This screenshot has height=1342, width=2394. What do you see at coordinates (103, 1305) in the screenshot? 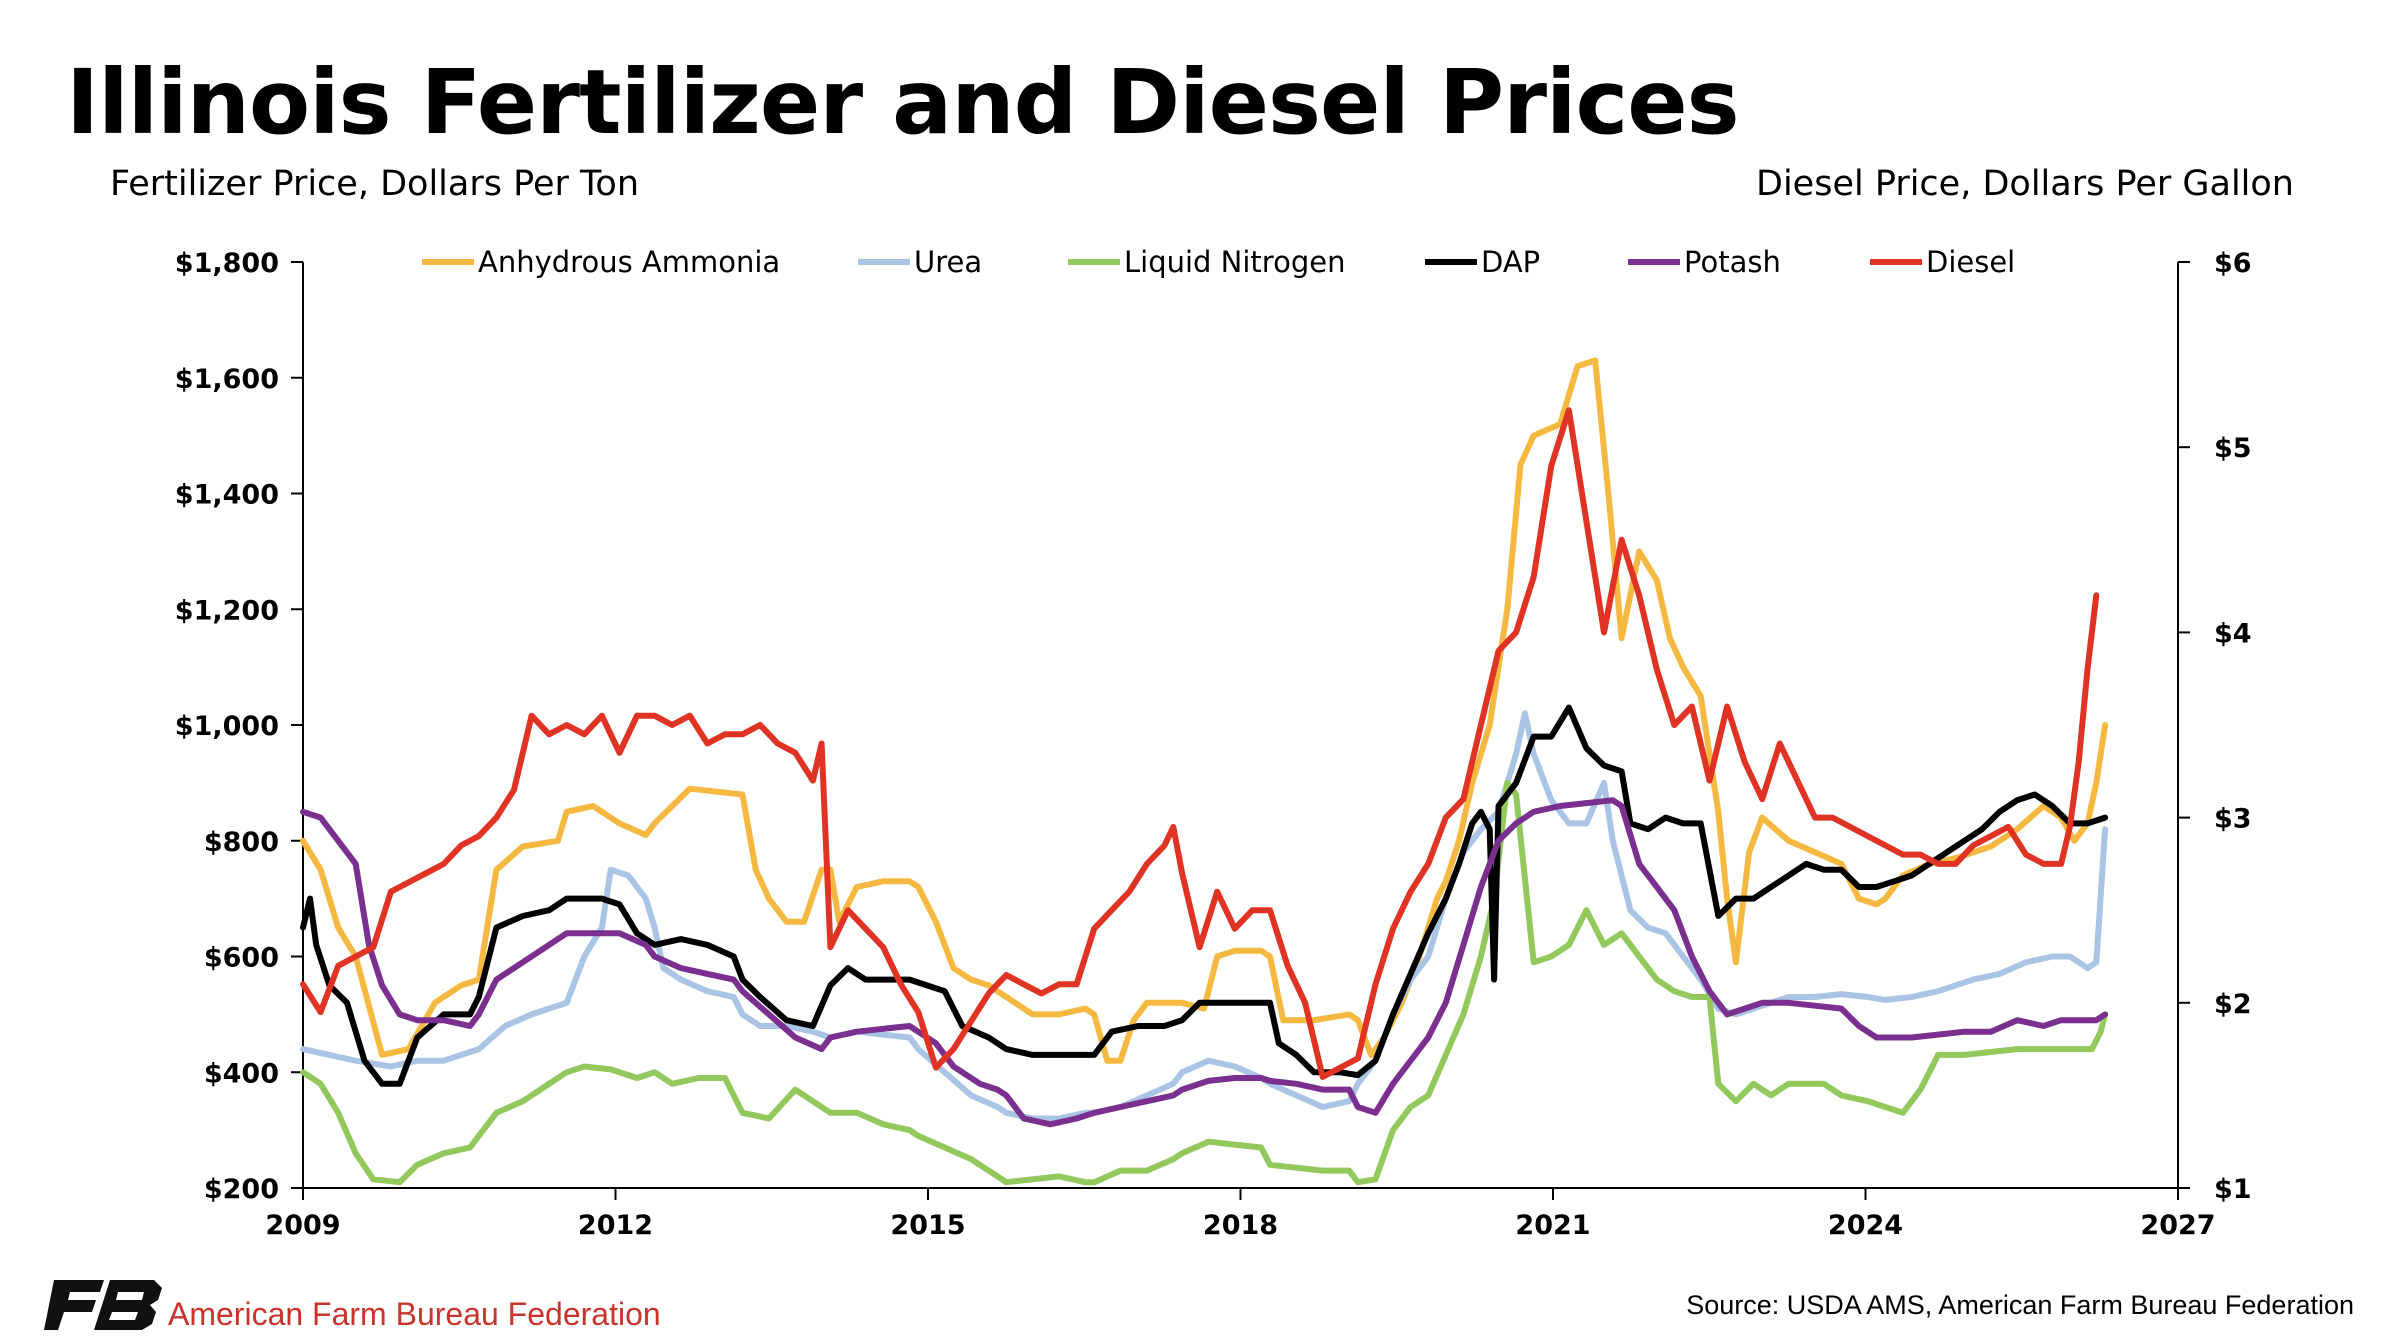
I see `fb-logo-icon` at bounding box center [103, 1305].